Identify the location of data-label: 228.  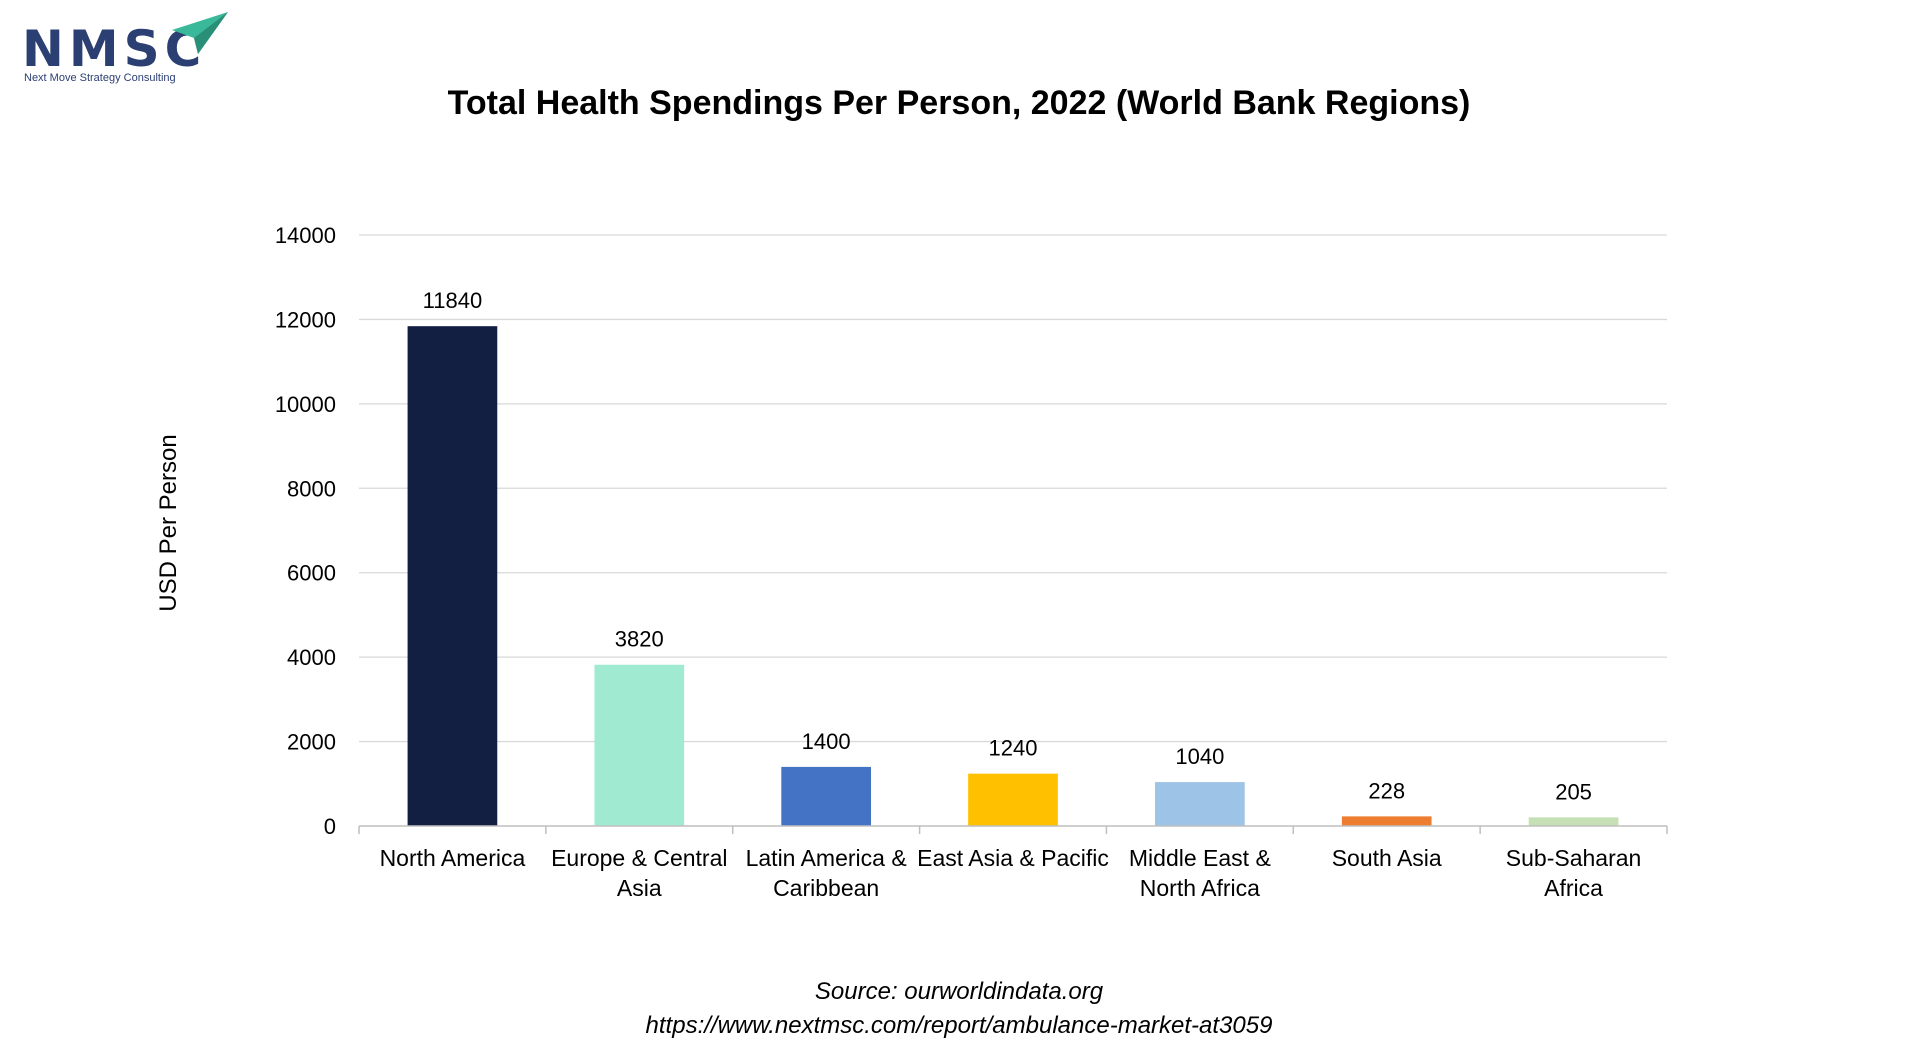
(1386, 790).